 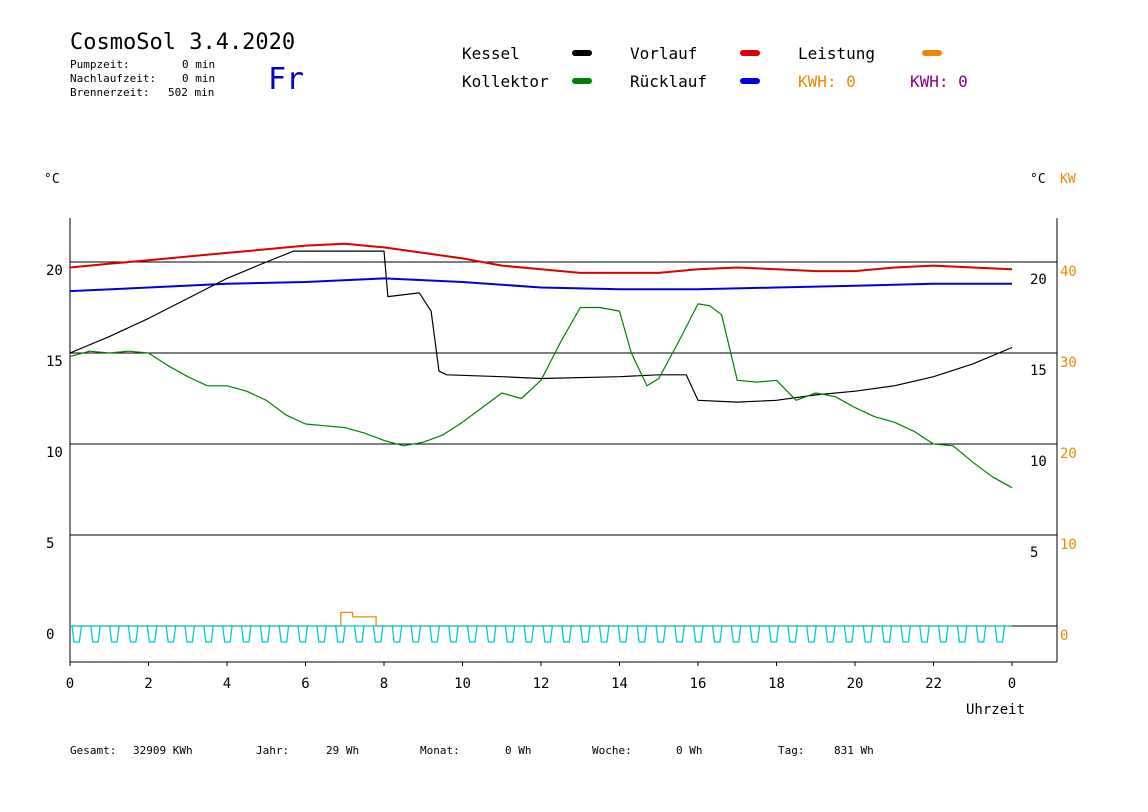 I want to click on y-left-tick-15: 15, so click(x=54, y=362).